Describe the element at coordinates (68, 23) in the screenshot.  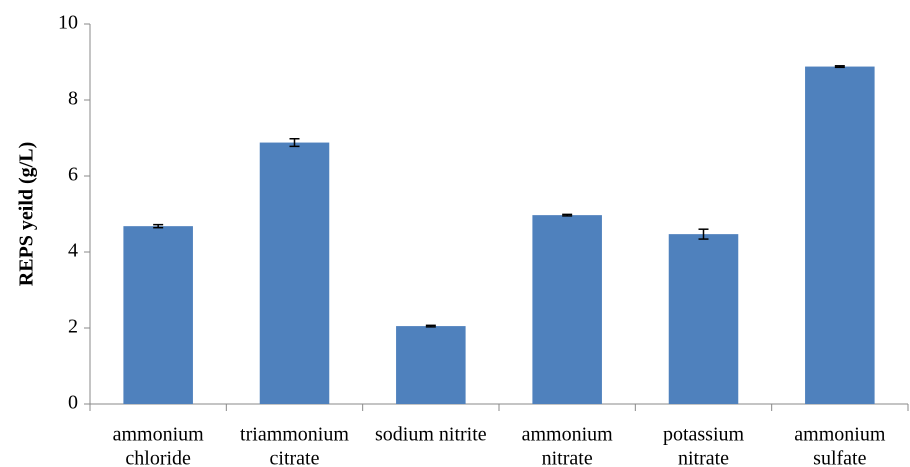
I see `y-tick-label: 10` at that location.